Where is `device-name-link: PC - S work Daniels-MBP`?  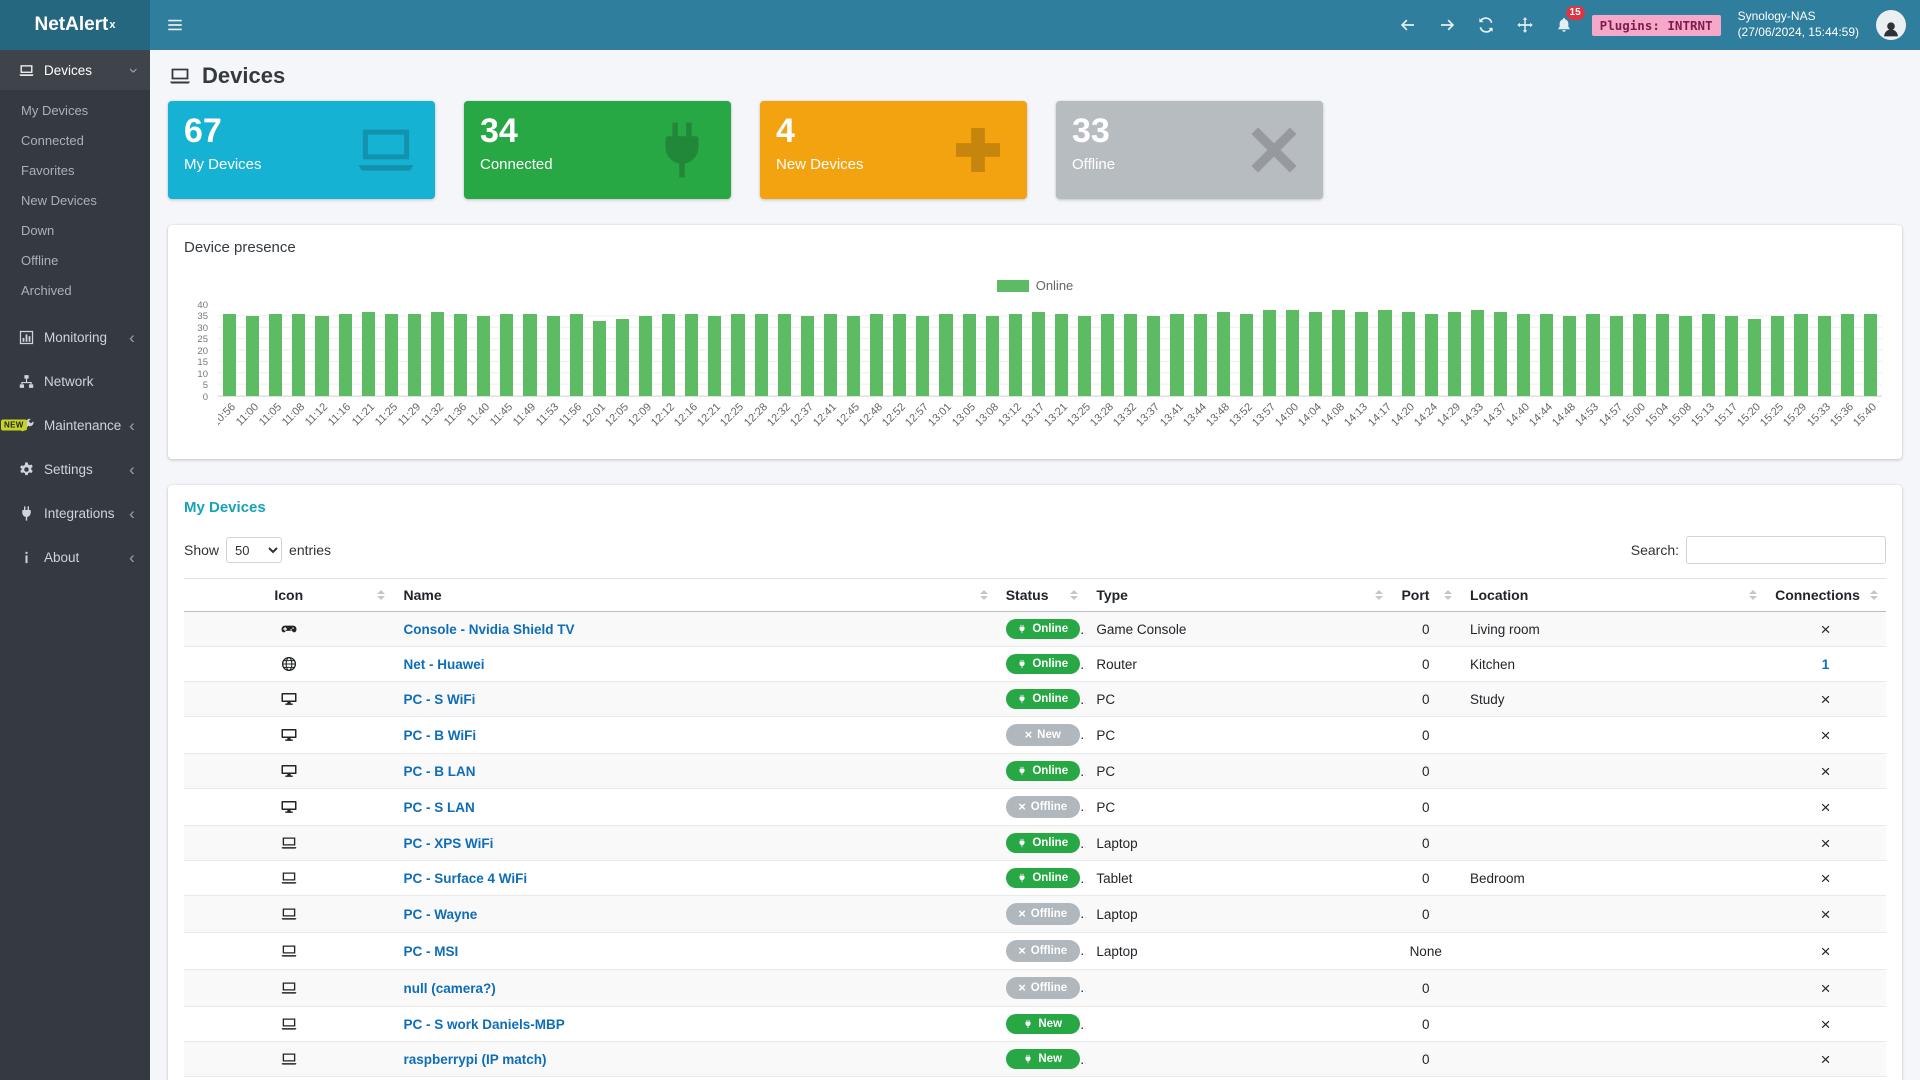 device-name-link: PC - S work Daniels-MBP is located at coordinates (484, 1024).